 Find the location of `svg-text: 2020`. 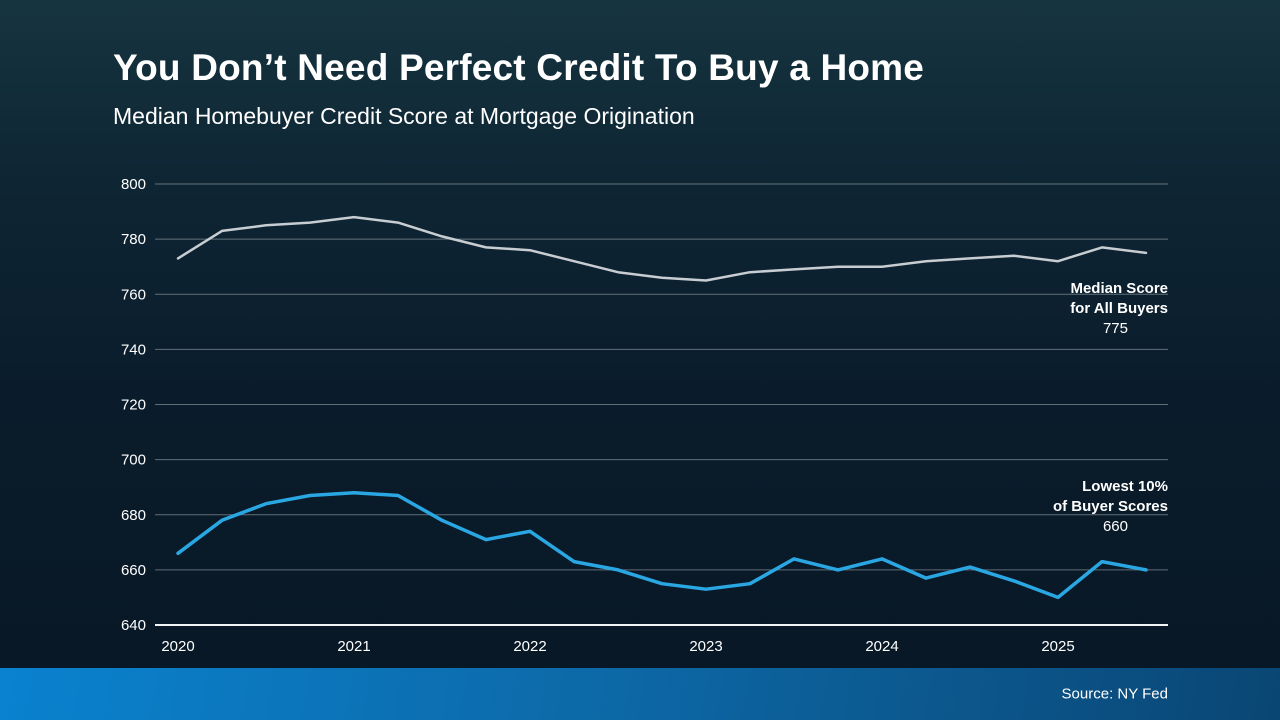

svg-text: 2020 is located at coordinates (177, 646).